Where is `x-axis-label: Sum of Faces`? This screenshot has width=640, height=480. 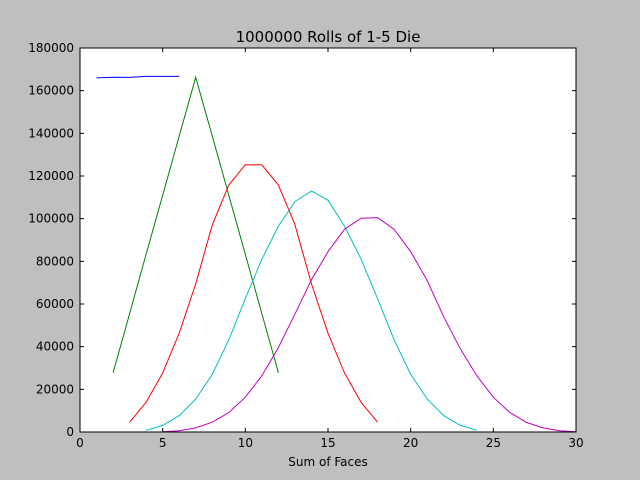
x-axis-label: Sum of Faces is located at coordinates (328, 462).